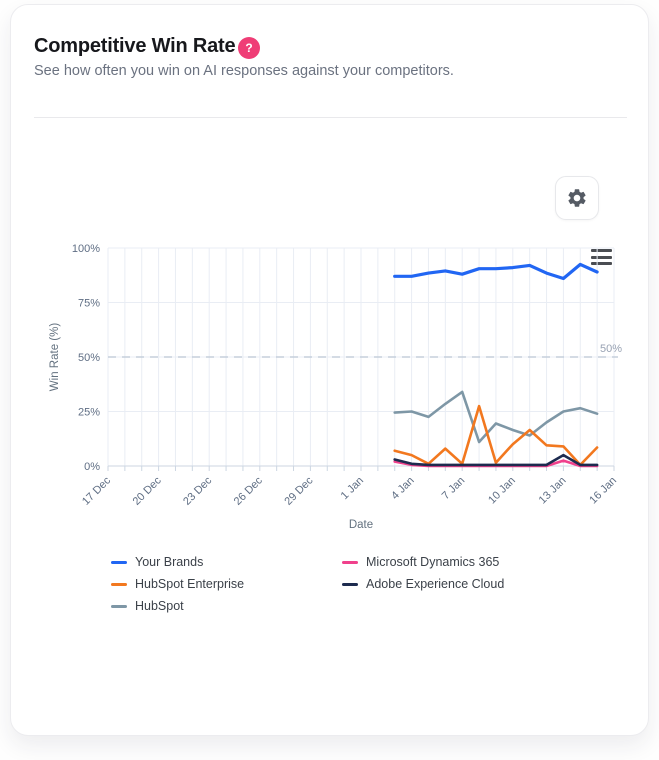 This screenshot has width=659, height=760. I want to click on svg-text: 50%, so click(89, 358).